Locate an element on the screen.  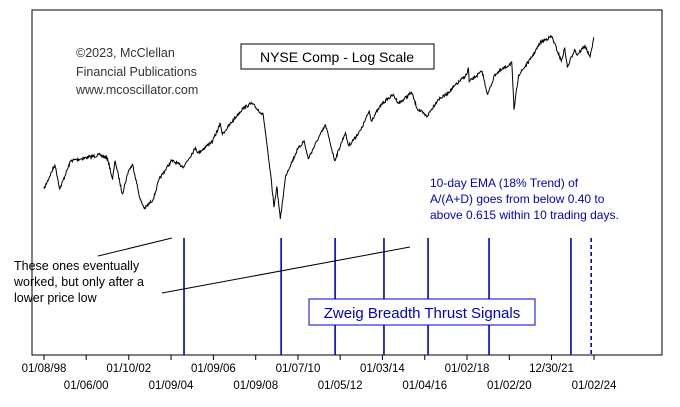
copyright-line-2: Financial Publications is located at coordinates (136, 72).